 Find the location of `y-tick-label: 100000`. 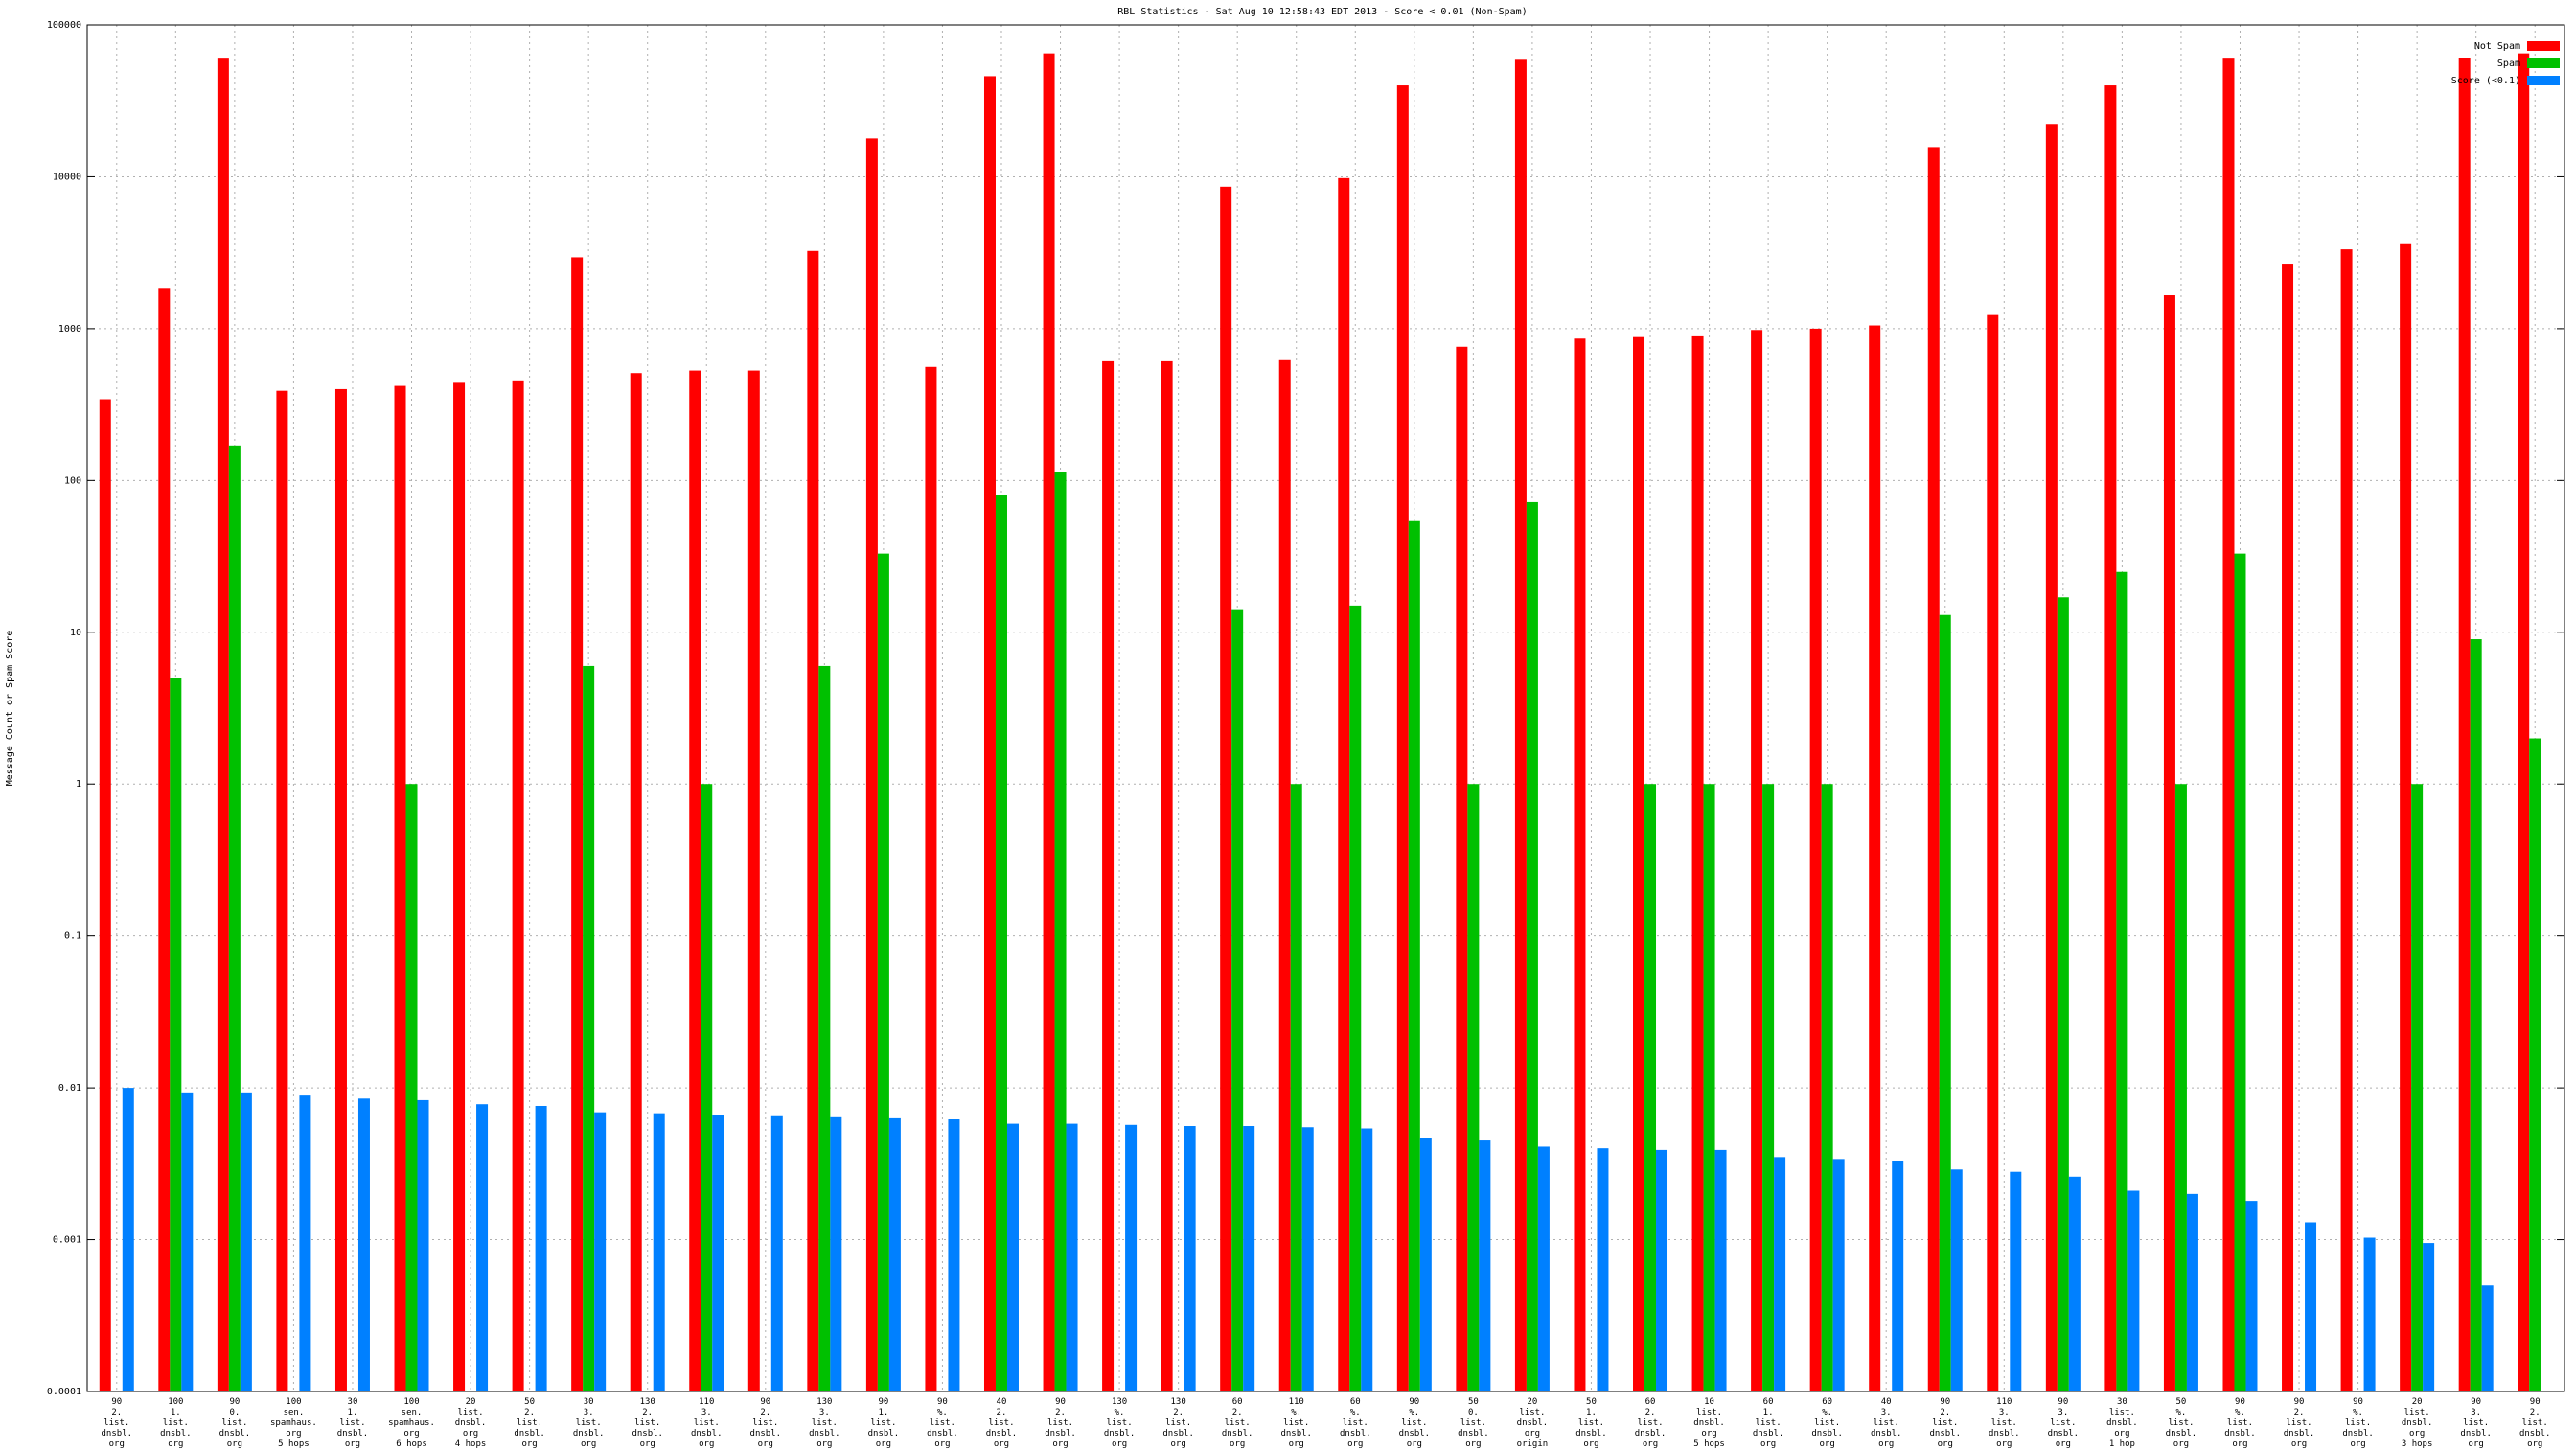

y-tick-label: 100000 is located at coordinates (64, 26).